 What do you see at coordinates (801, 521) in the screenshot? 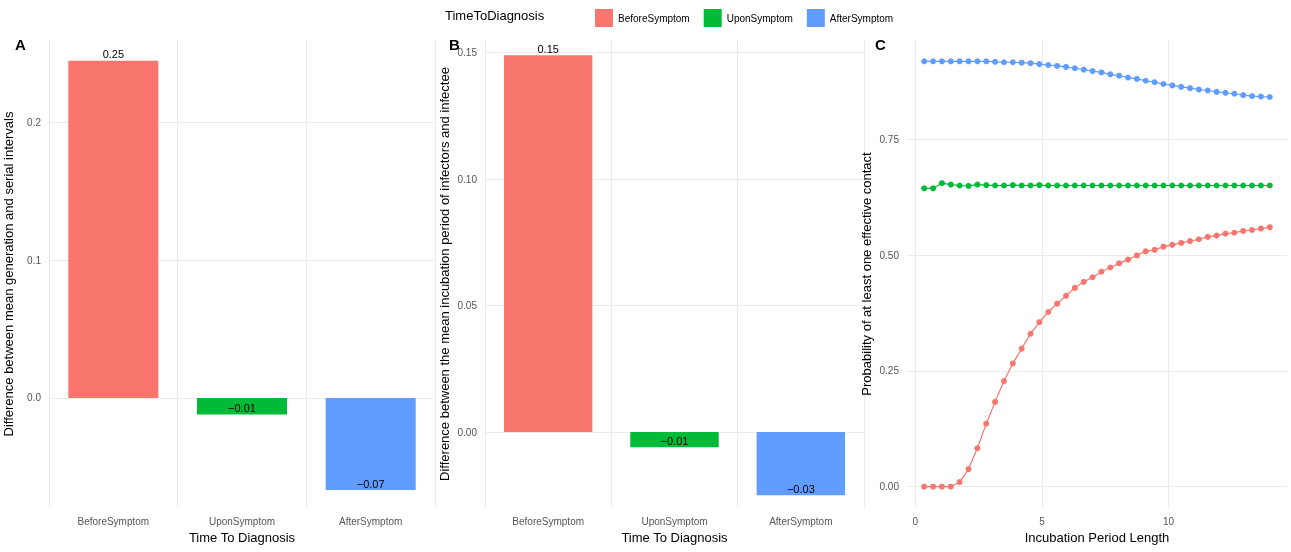
I see `x-tick-label: AfterSymptom` at bounding box center [801, 521].